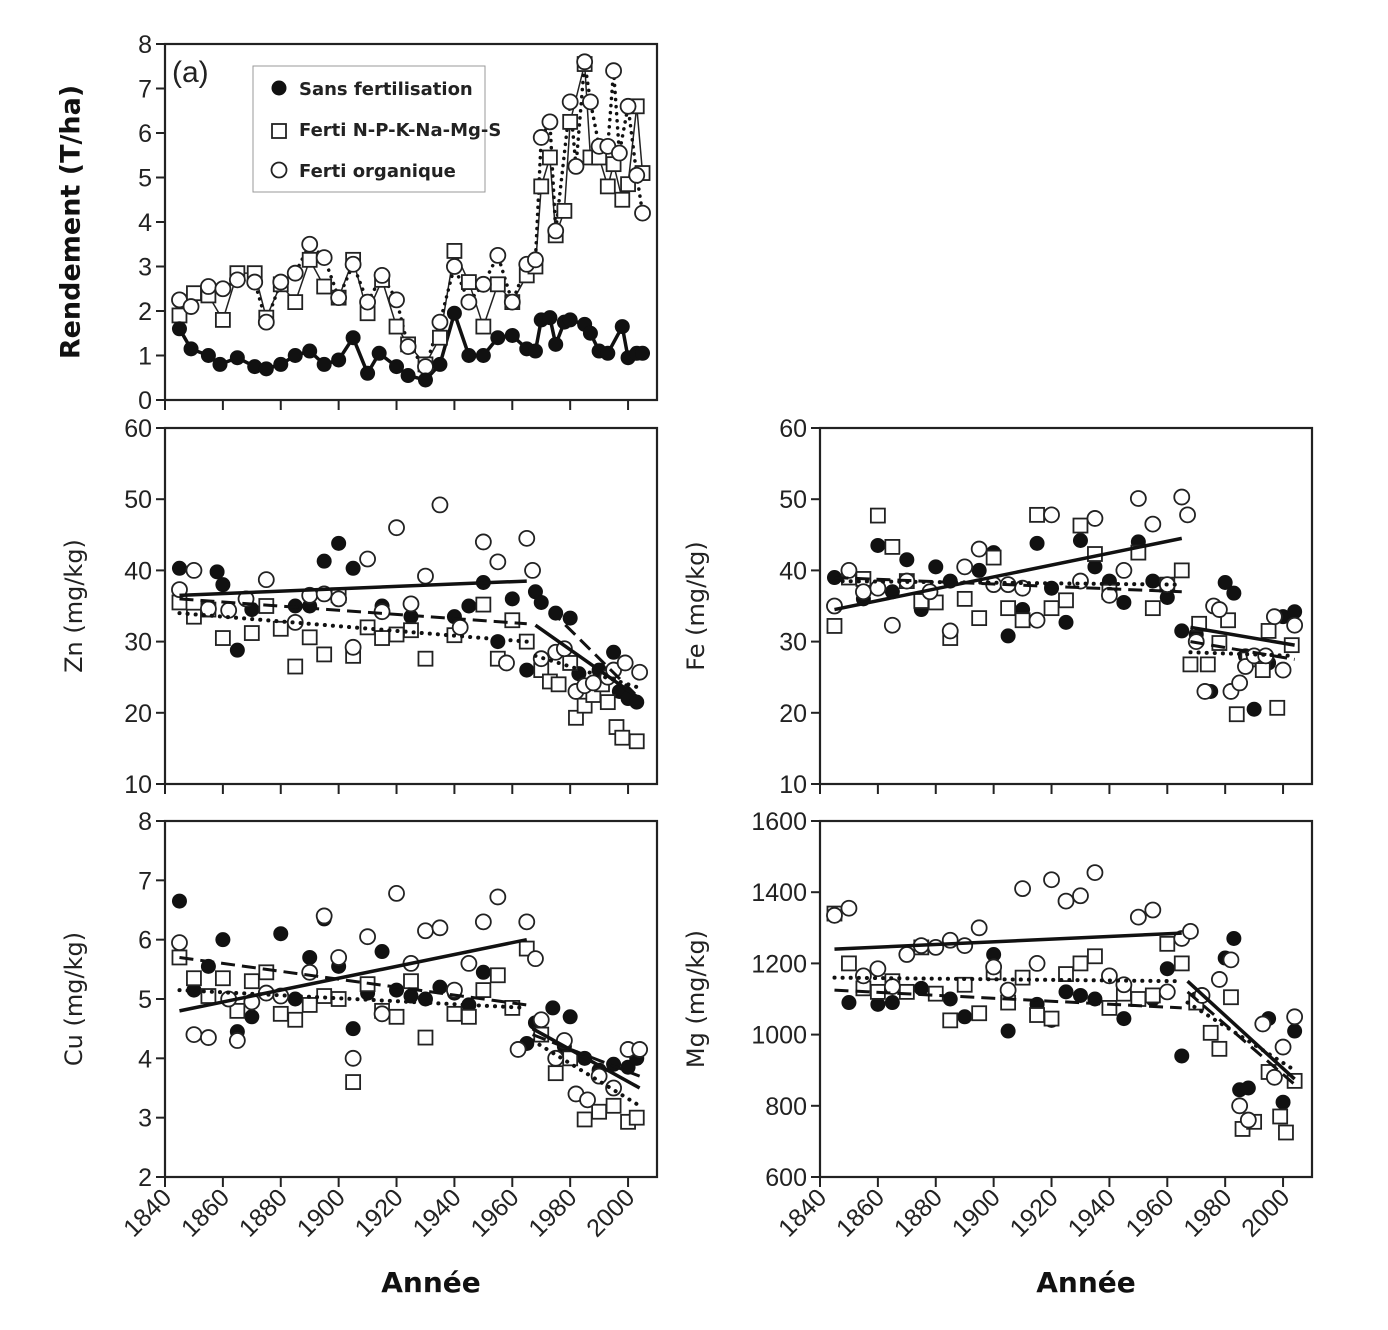 This screenshot has width=1388, height=1330. I want to click on x-tick-label: 1980, so click(552, 1212).